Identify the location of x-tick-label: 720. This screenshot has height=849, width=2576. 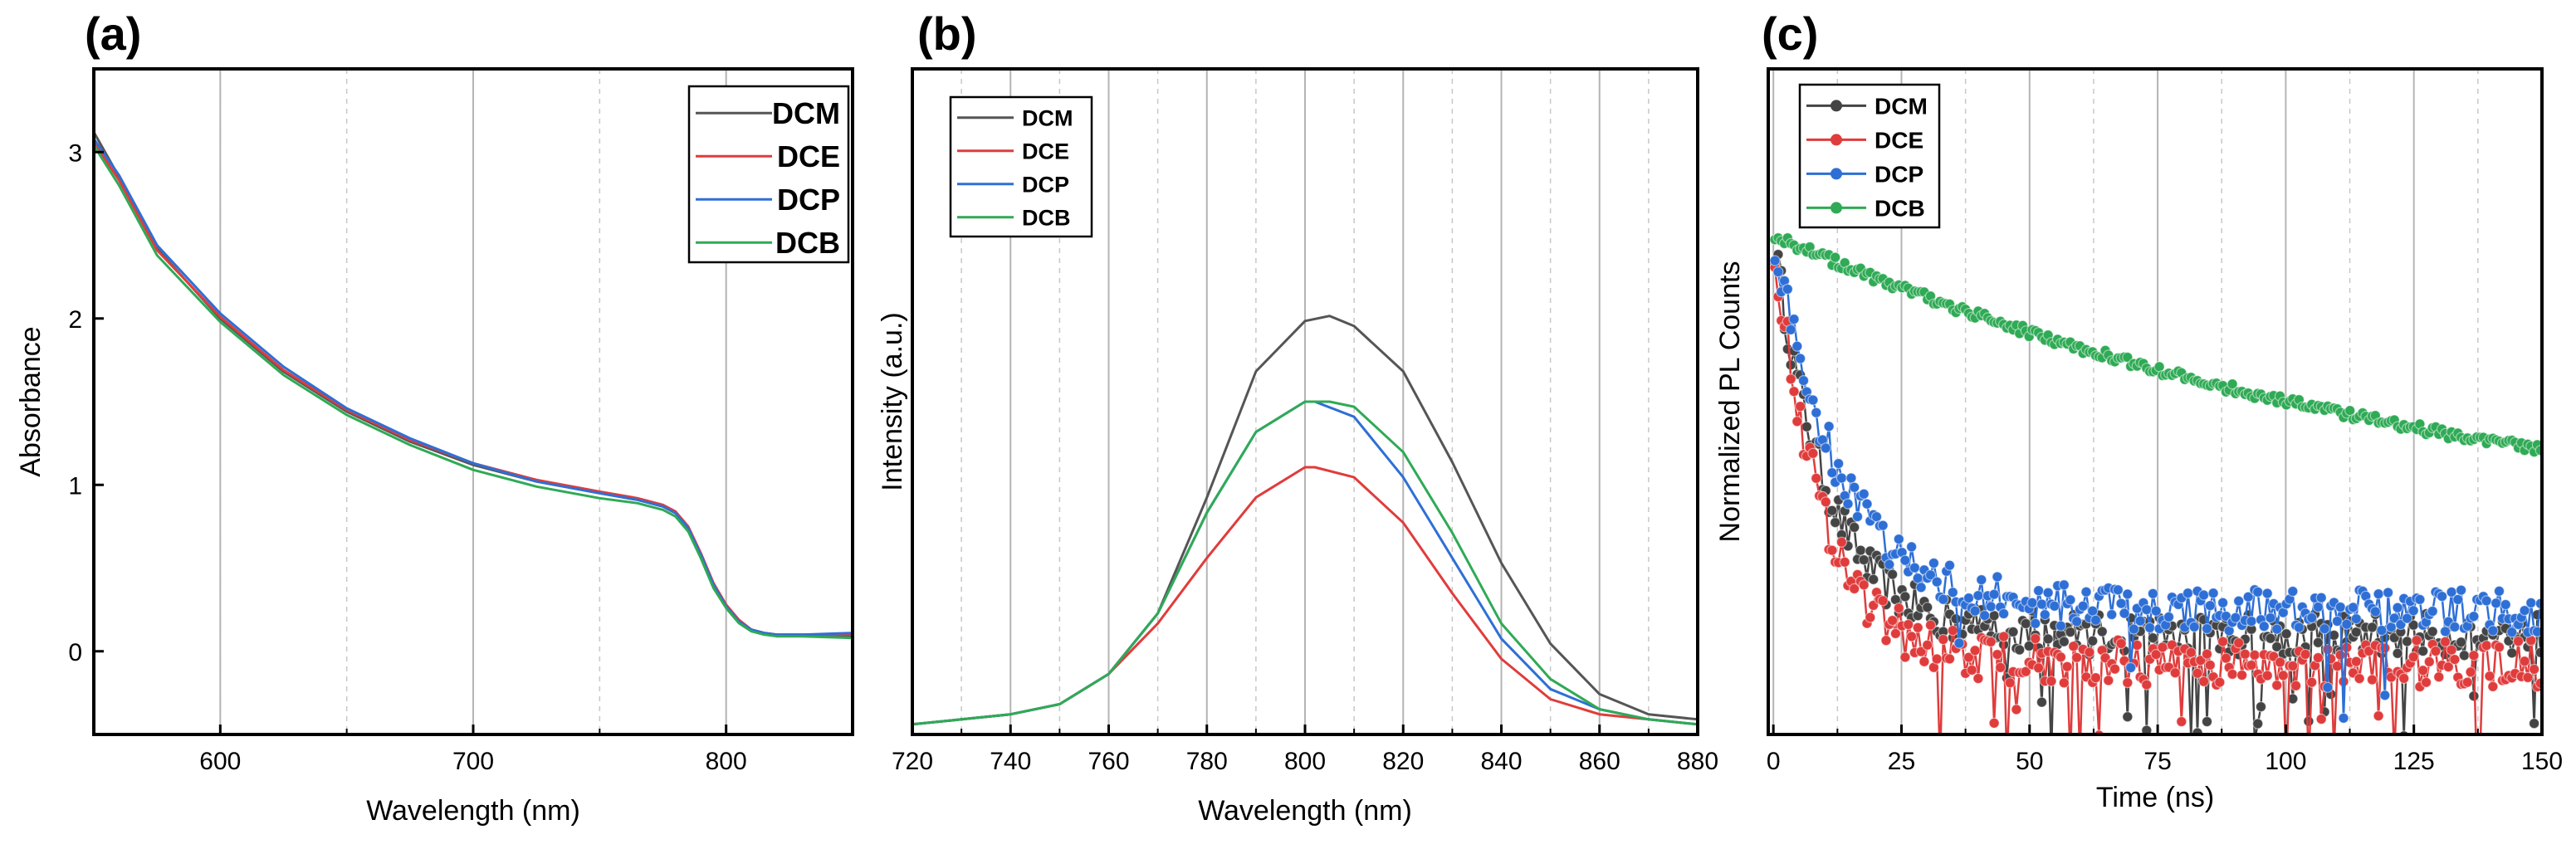
(912, 761).